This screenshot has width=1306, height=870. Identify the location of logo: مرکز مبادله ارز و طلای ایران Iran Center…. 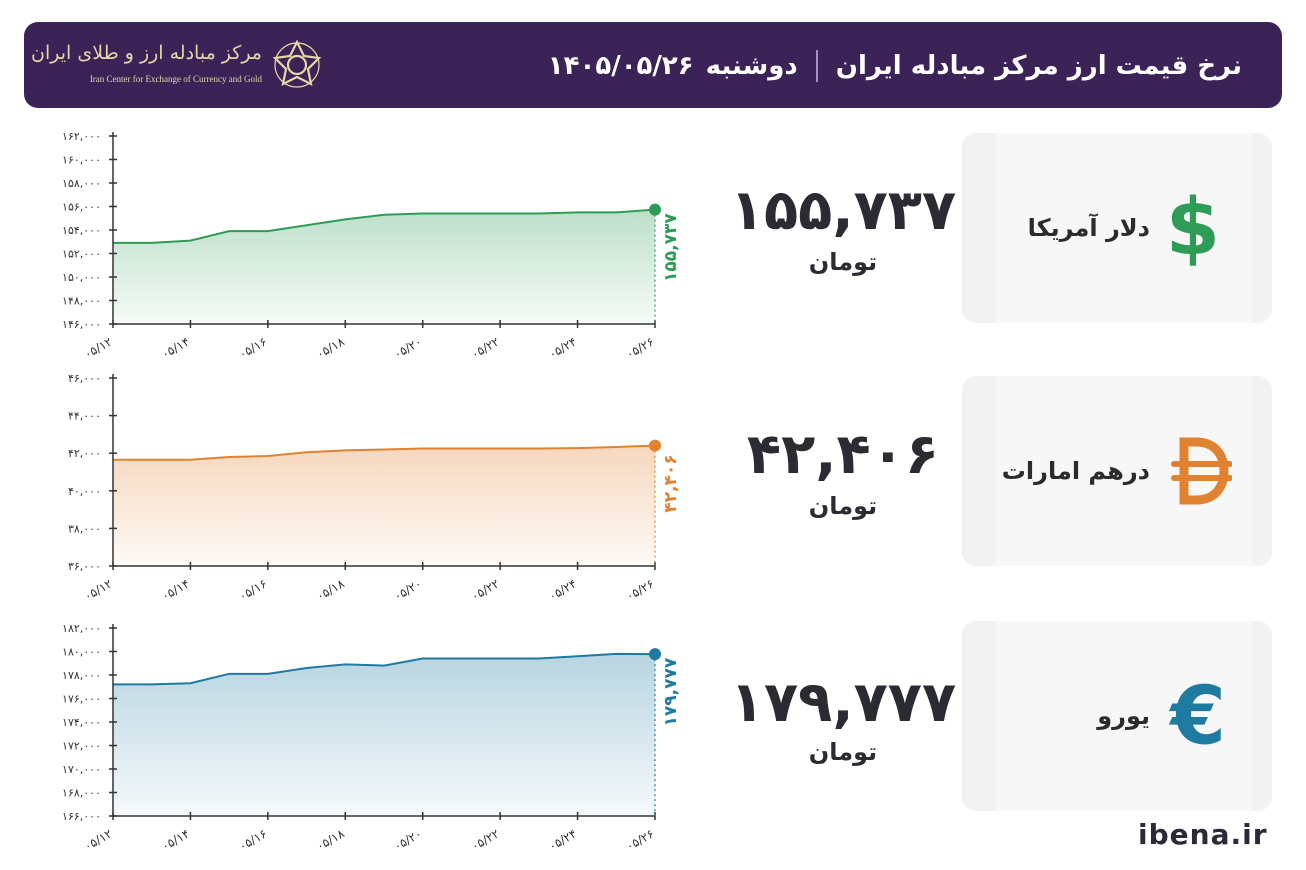
(177, 65).